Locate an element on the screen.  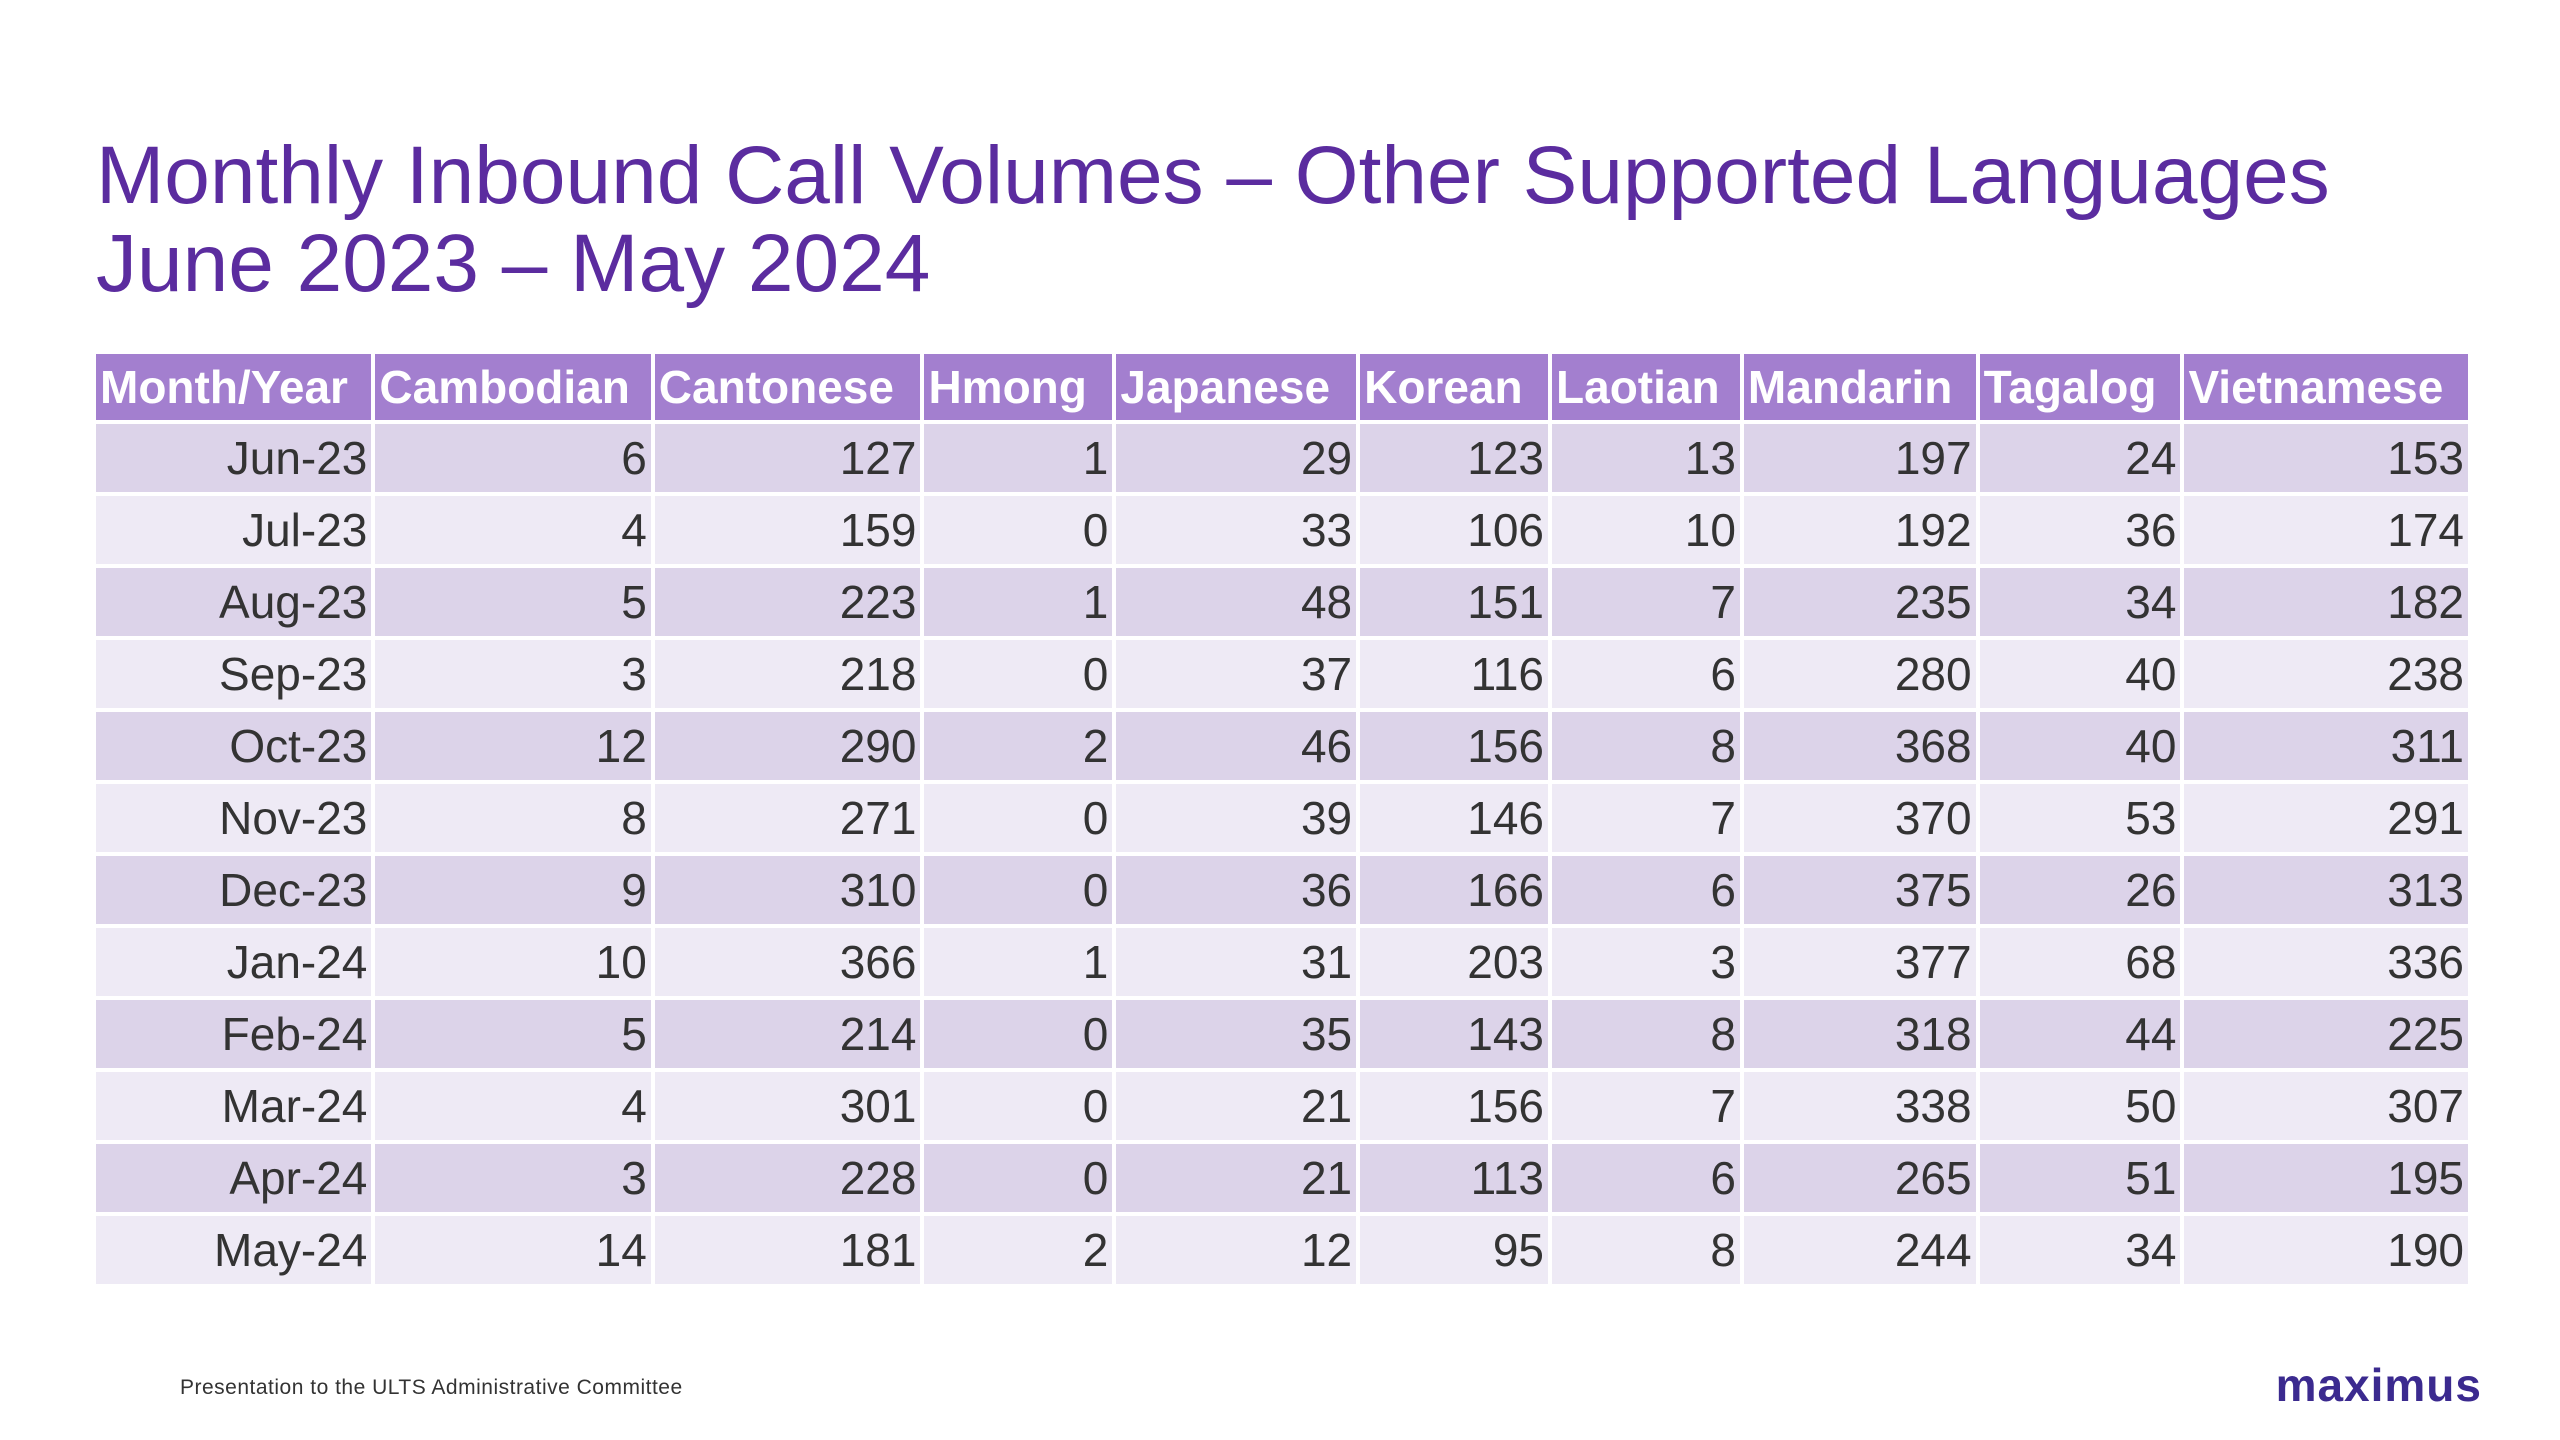
value-cell-japanese: 29 is located at coordinates (1236, 458).